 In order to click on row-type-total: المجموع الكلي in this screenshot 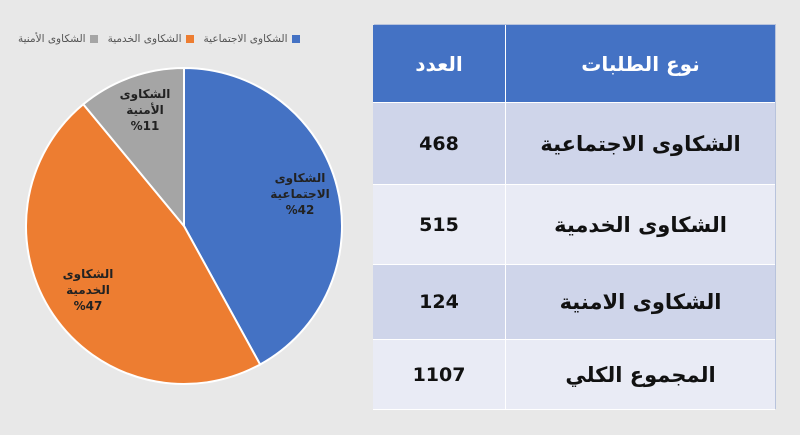, I will do `click(640, 375)`.